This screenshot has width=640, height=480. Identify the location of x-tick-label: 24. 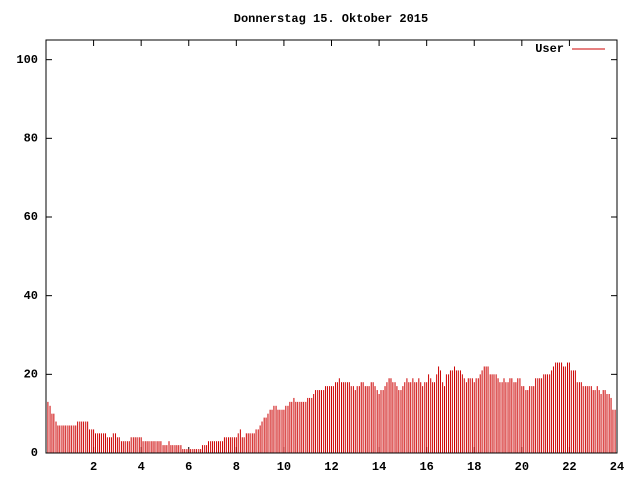
(617, 467).